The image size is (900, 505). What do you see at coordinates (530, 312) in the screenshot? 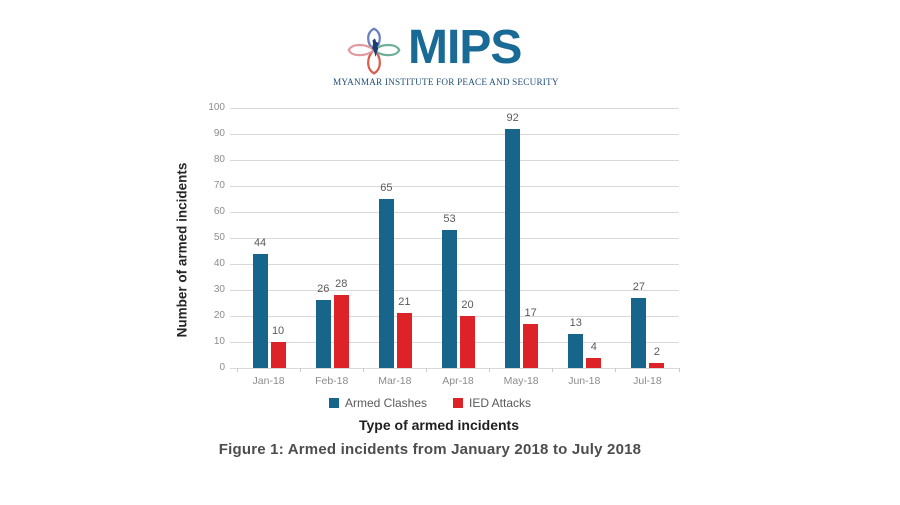
I see `bar-value-label: 17` at bounding box center [530, 312].